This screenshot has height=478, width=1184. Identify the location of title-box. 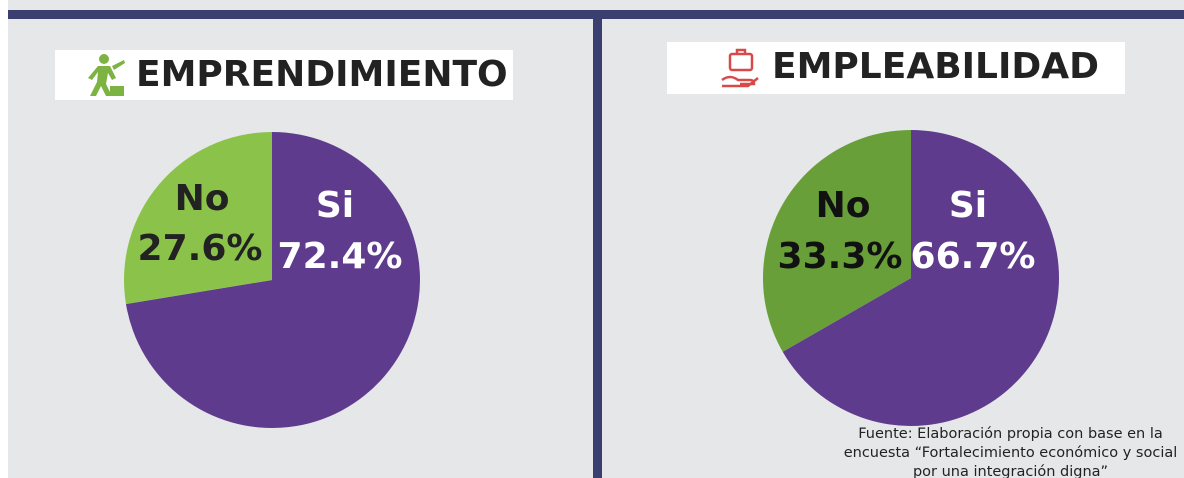
(284, 75).